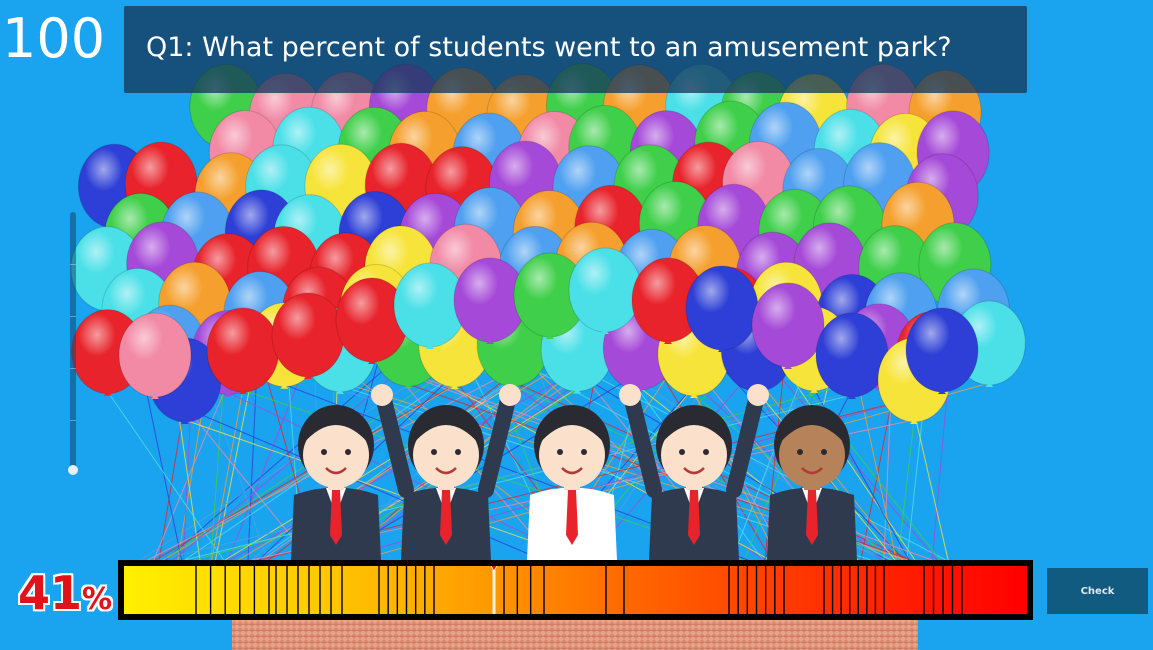  Describe the element at coordinates (579, 590) in the screenshot. I see `slider-tick-lines` at that location.